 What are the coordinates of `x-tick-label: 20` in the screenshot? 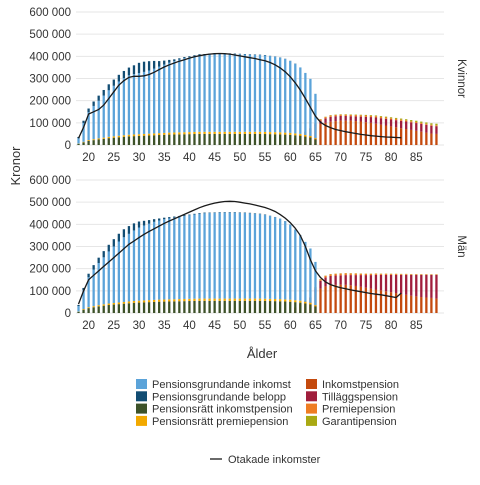 It's located at (88, 158).